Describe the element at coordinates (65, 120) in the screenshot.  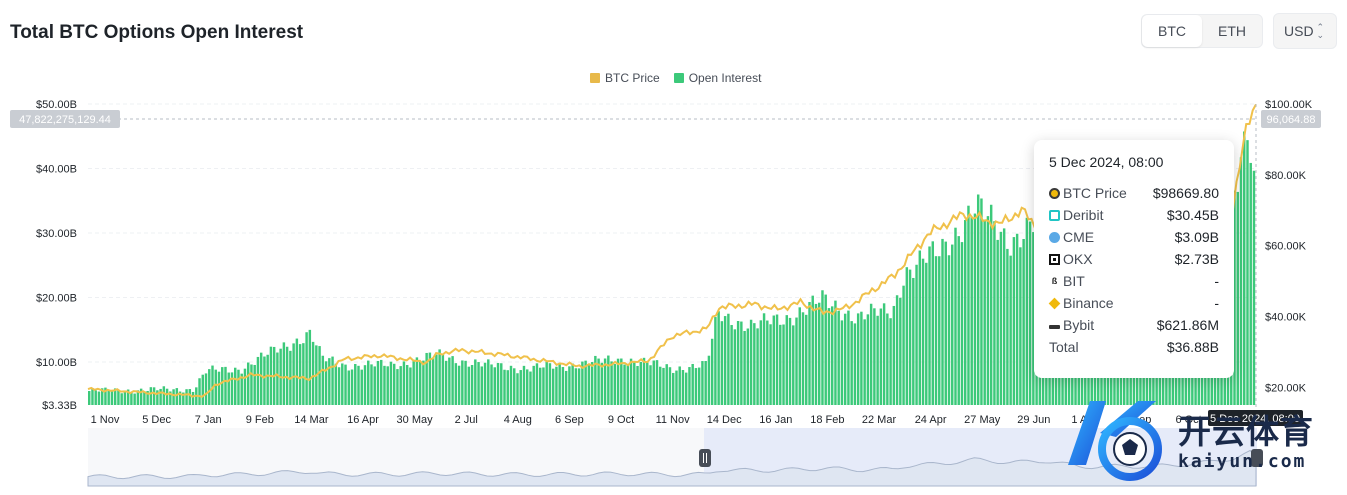
I see `crosshair-left-label: 47,822,275,129.44` at that location.